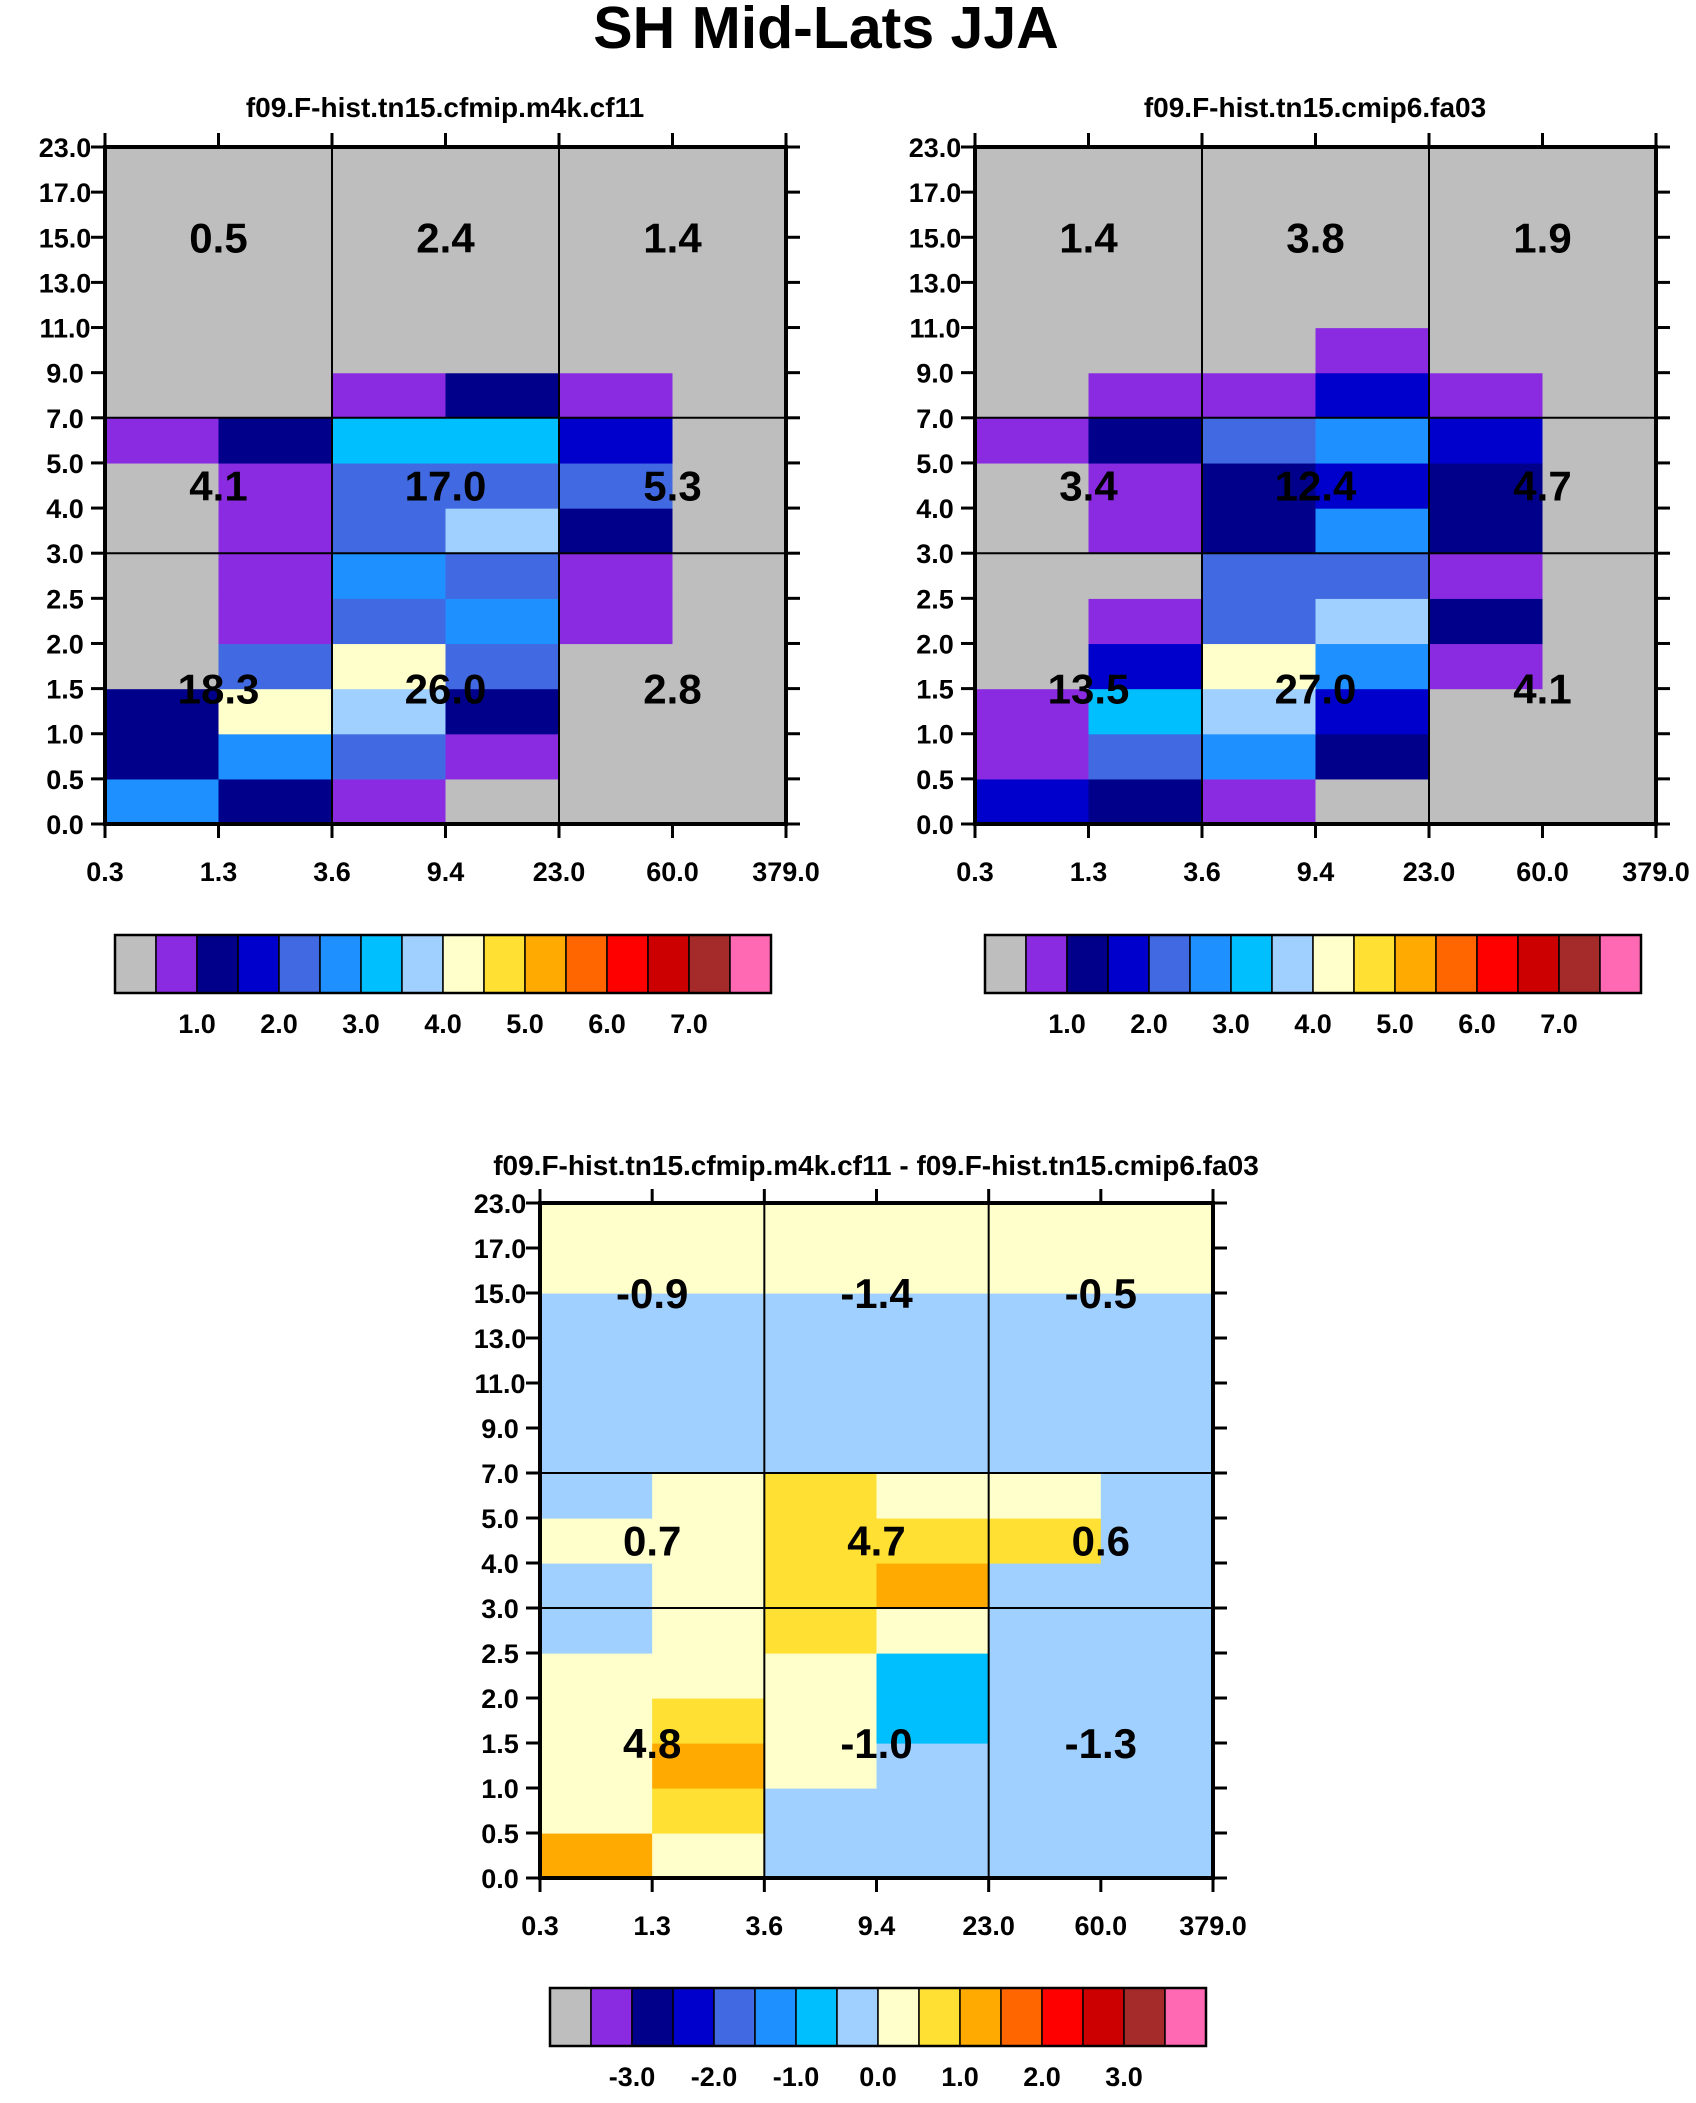  Describe the element at coordinates (876, 1293) in the screenshot. I see `block-value-label: -1.4` at that location.